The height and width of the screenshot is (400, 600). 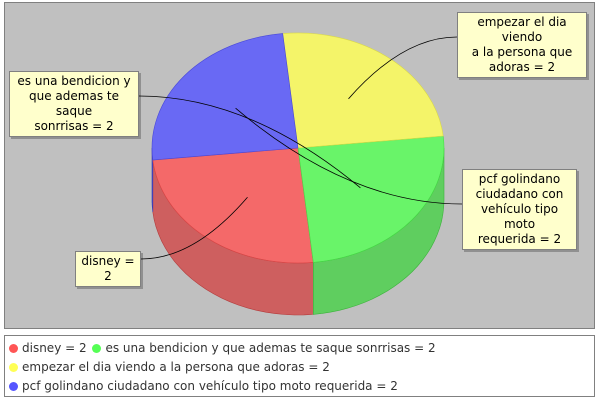 What do you see at coordinates (13, 386) in the screenshot?
I see `legend-swatch-pcf-golindano` at bounding box center [13, 386].